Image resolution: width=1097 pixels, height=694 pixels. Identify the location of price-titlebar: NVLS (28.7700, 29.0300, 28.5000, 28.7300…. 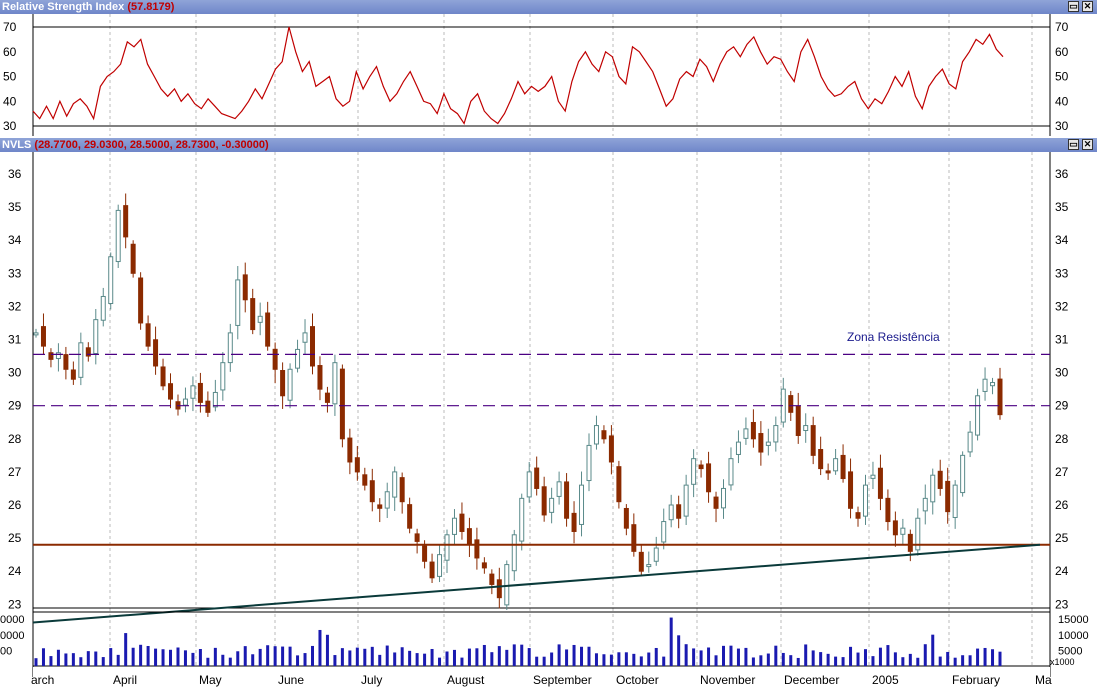
(548, 145).